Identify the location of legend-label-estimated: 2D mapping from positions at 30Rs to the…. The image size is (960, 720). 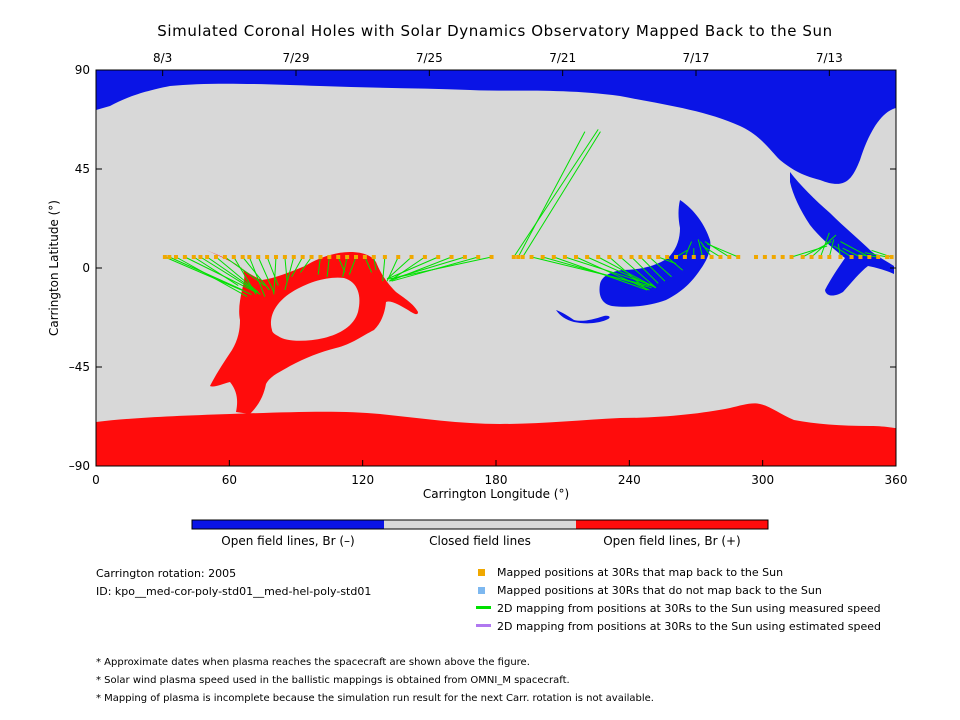
(689, 626).